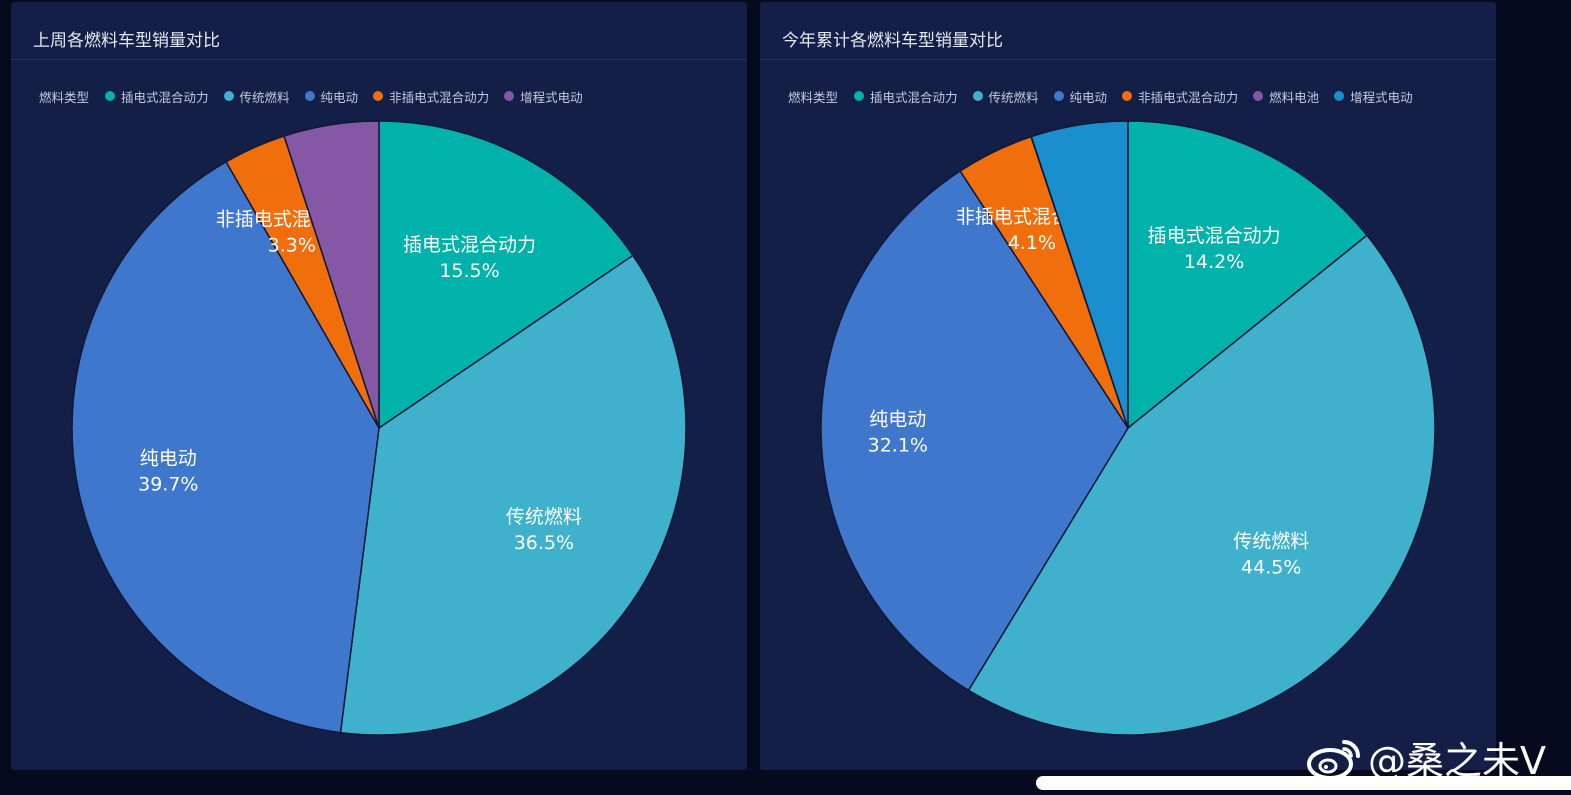 This screenshot has height=795, width=1571. I want to click on slice-label-value: 14.2%, so click(1214, 262).